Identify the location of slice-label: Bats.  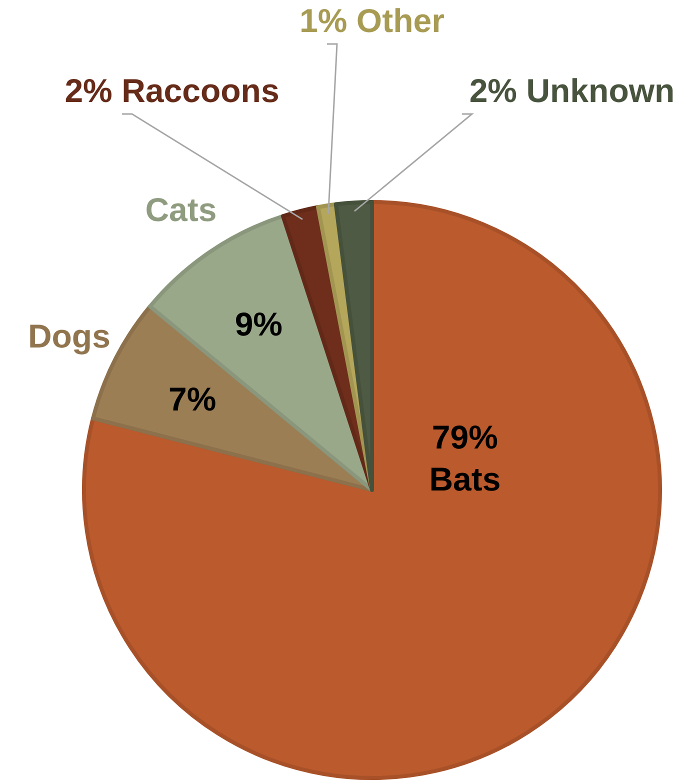
(465, 479).